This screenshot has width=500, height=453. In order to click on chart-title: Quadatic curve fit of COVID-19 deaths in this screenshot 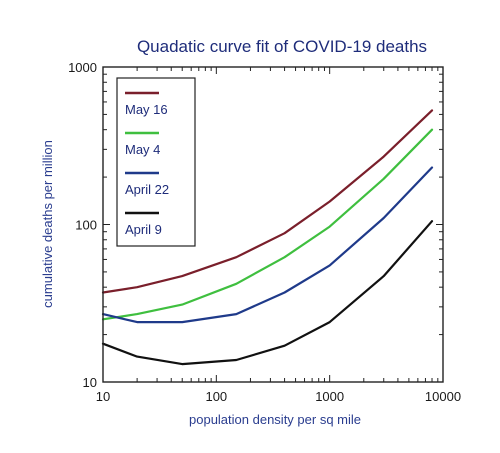, I will do `click(282, 46)`.